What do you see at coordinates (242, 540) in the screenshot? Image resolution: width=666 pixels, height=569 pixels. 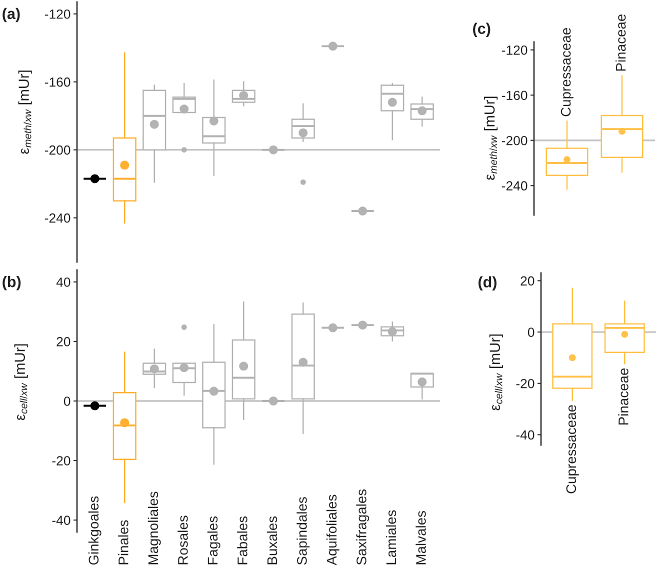 I see `x-tick-label: Fabales` at bounding box center [242, 540].